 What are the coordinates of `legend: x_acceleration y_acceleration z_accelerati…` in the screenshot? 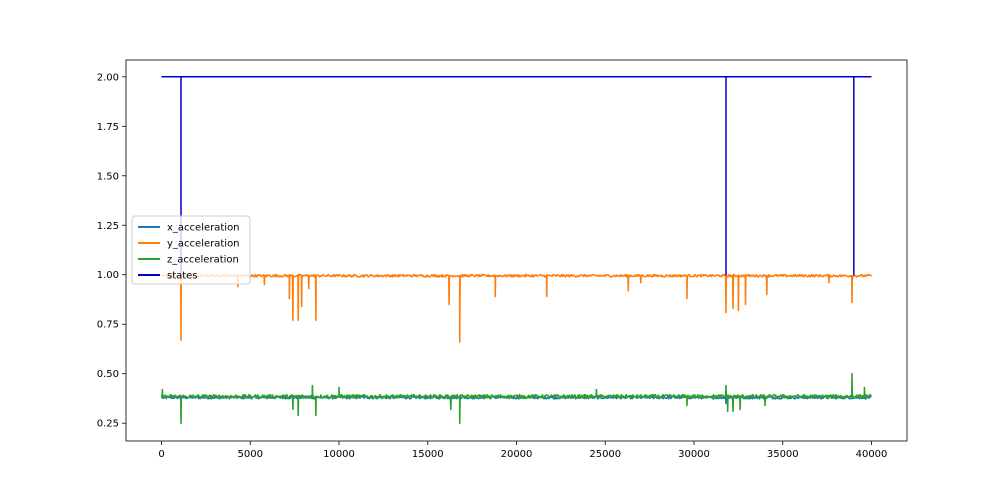 It's located at (191, 250).